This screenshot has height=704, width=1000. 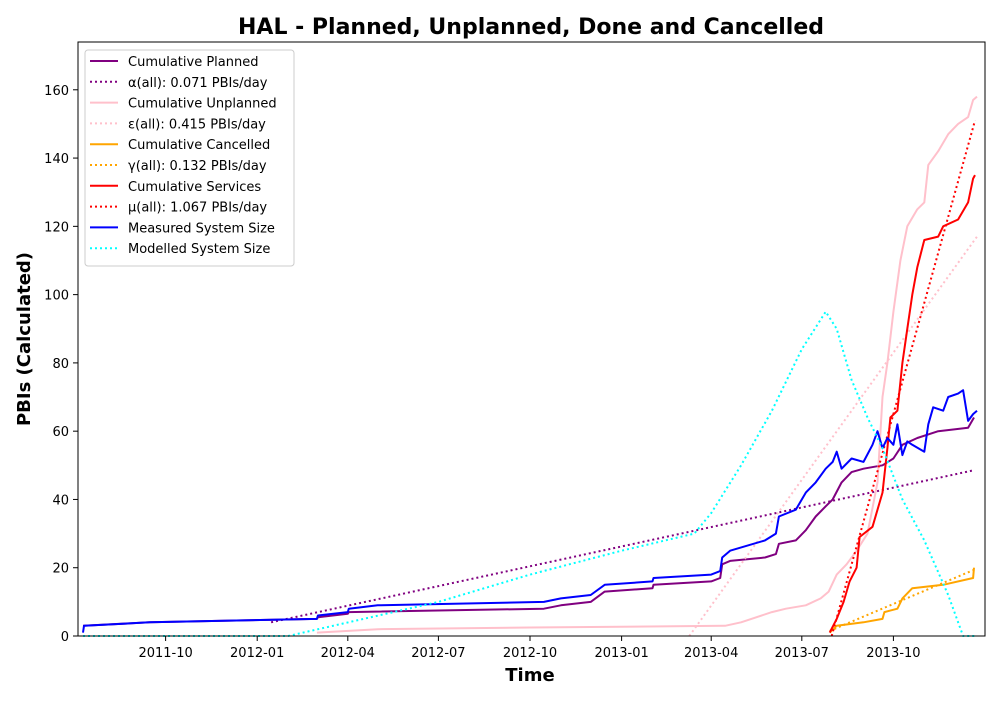 I want to click on legend-label-7: μ(all): 1.067 PBIs/day, so click(x=197, y=208).